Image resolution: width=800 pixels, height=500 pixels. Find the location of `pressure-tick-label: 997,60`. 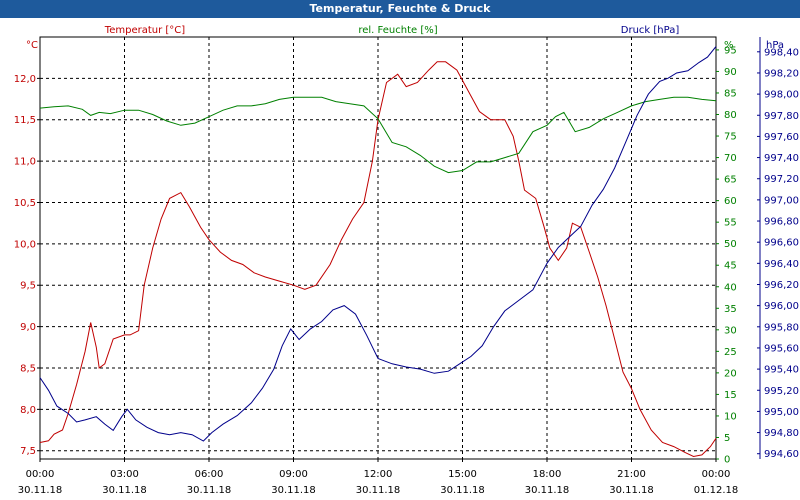

pressure-tick-label: 997,60 is located at coordinates (781, 137).